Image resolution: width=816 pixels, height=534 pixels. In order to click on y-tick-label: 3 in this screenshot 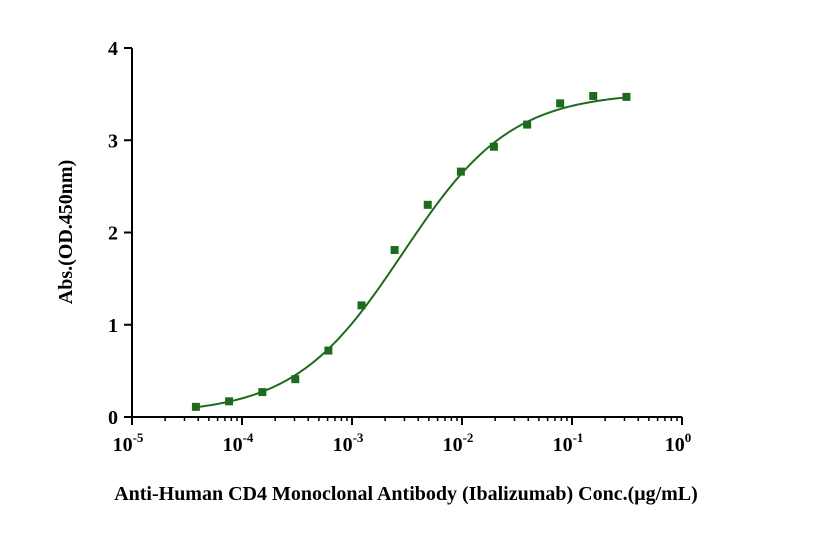, I will do `click(113, 141)`.